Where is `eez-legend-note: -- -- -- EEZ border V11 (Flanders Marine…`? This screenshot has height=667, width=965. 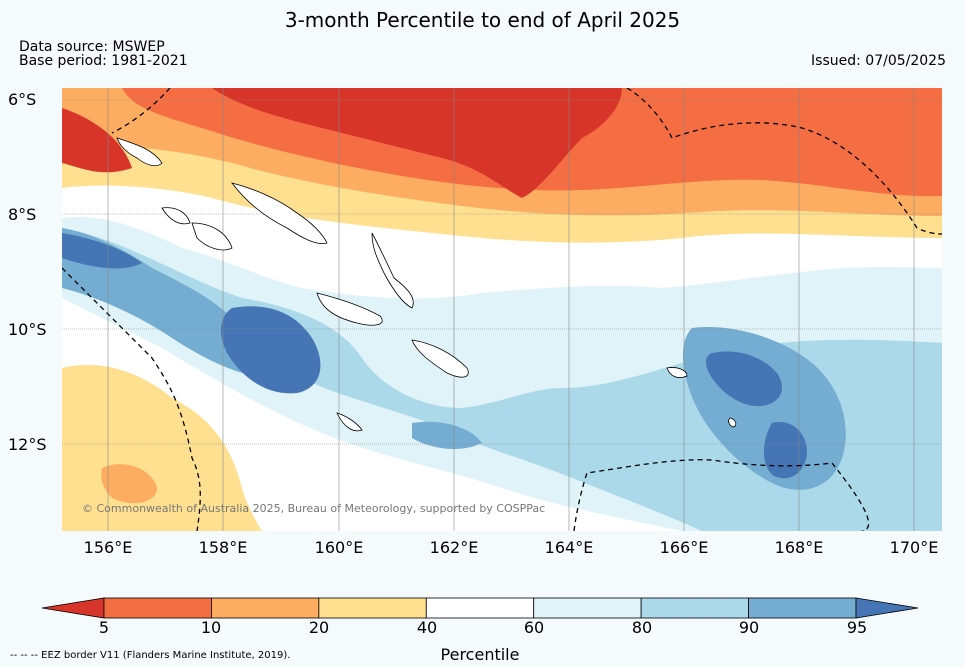
eez-legend-note: -- -- -- EEZ border V11 (Flanders Marine… is located at coordinates (150, 655).